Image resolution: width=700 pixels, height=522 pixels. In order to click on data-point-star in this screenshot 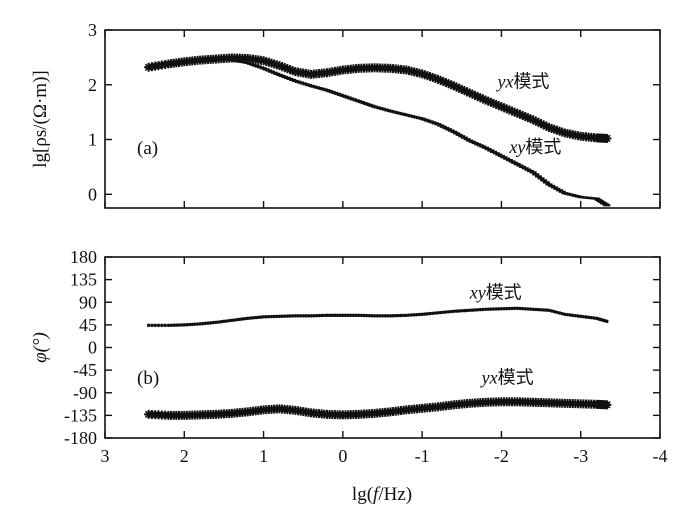, I will do `click(607, 405)`.